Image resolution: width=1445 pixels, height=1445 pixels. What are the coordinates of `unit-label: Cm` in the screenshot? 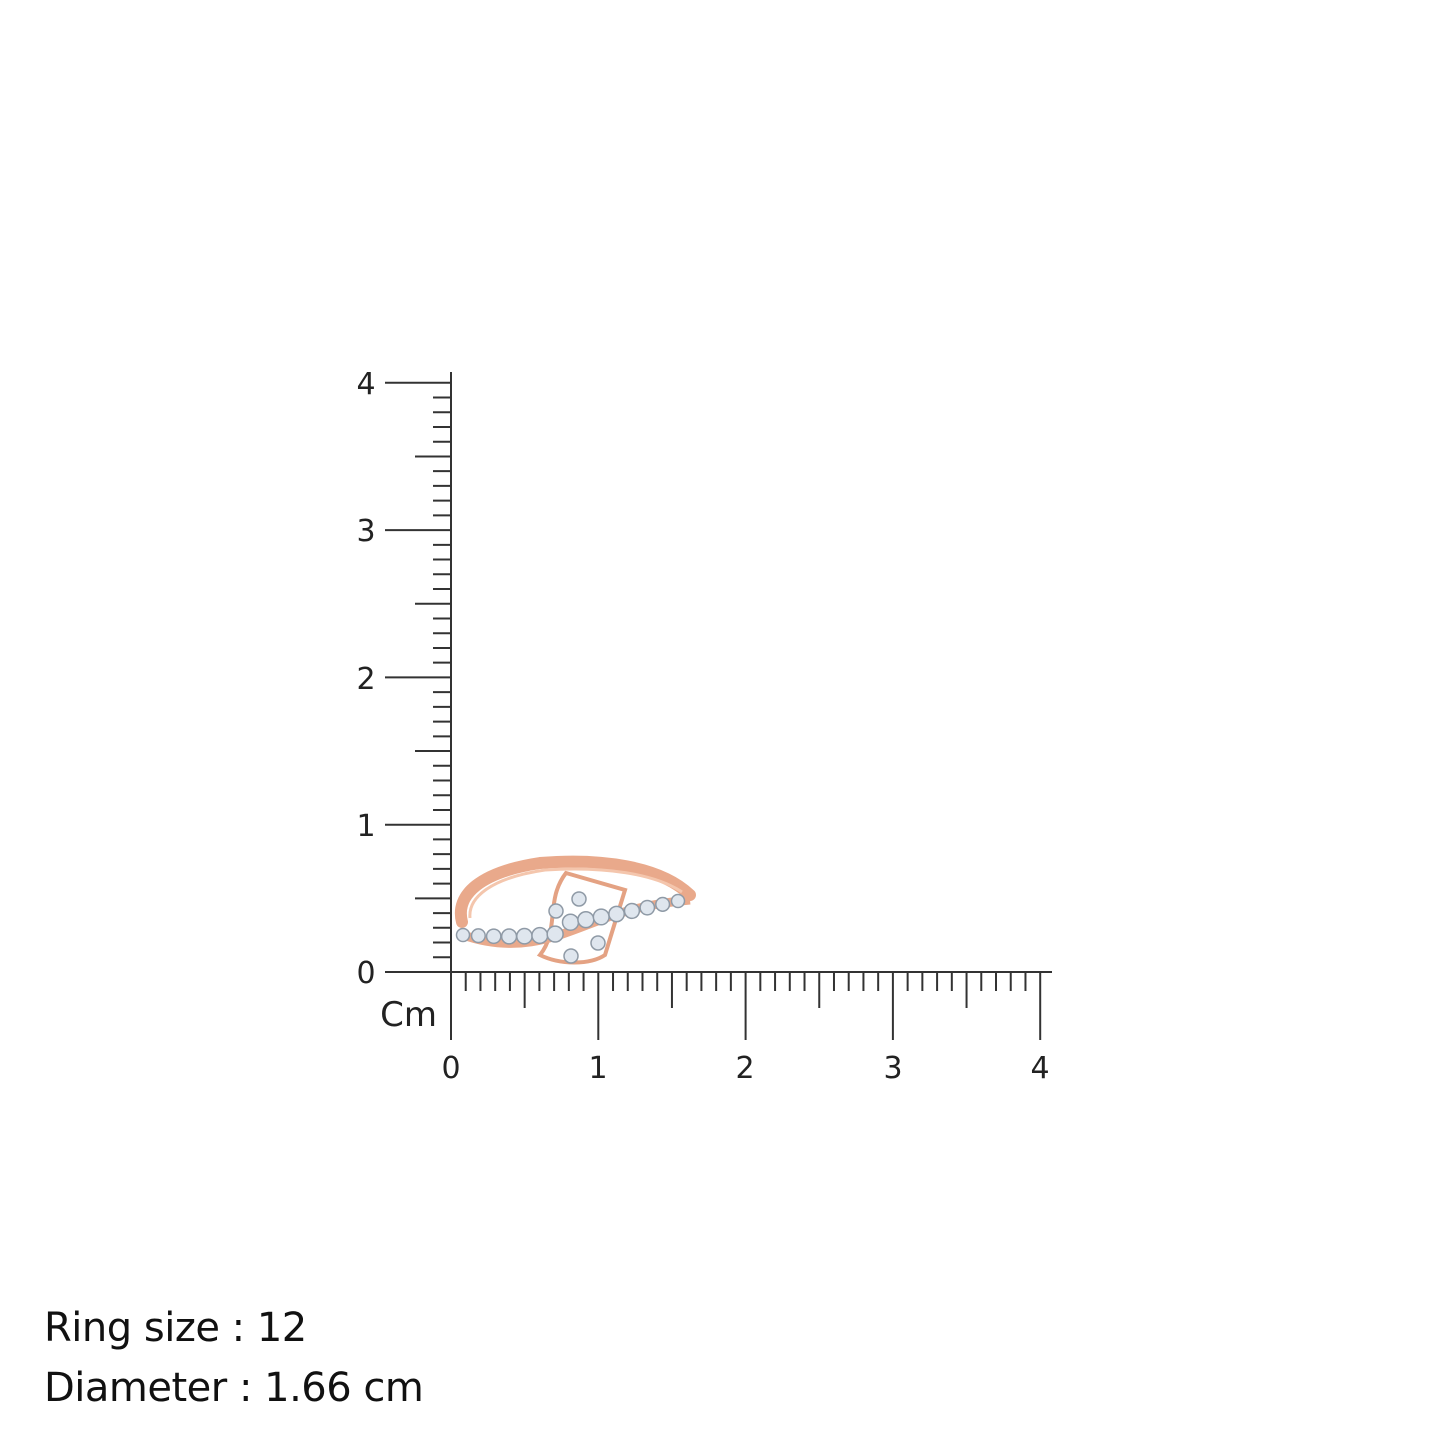 It's located at (408, 1015).